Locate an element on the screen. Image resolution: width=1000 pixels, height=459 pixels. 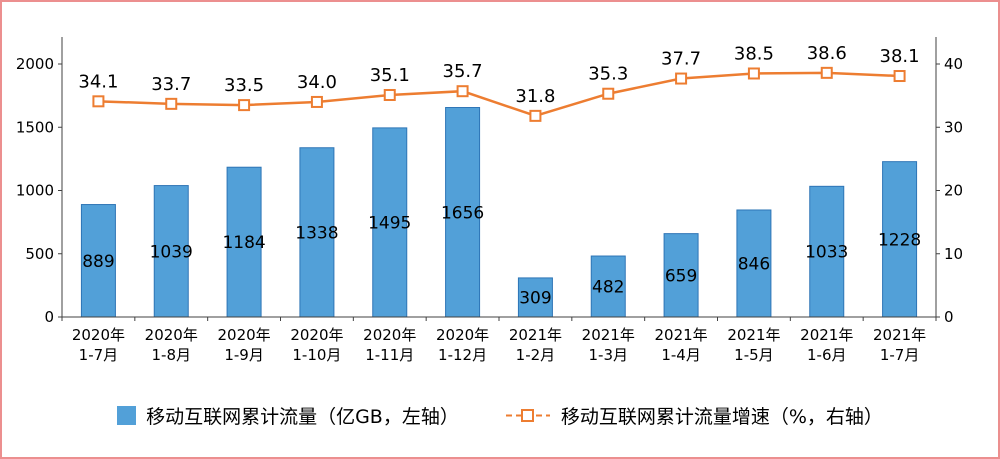
line-value-label: 38.6 is located at coordinates (827, 53).